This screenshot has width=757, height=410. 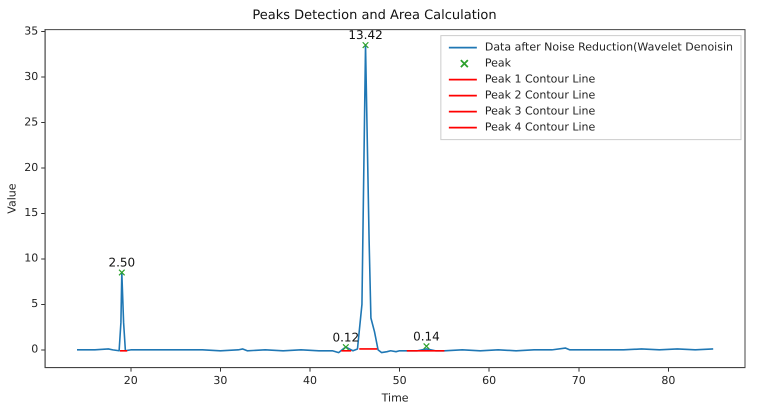 What do you see at coordinates (498, 63) in the screenshot?
I see `legend-label: Peak` at bounding box center [498, 63].